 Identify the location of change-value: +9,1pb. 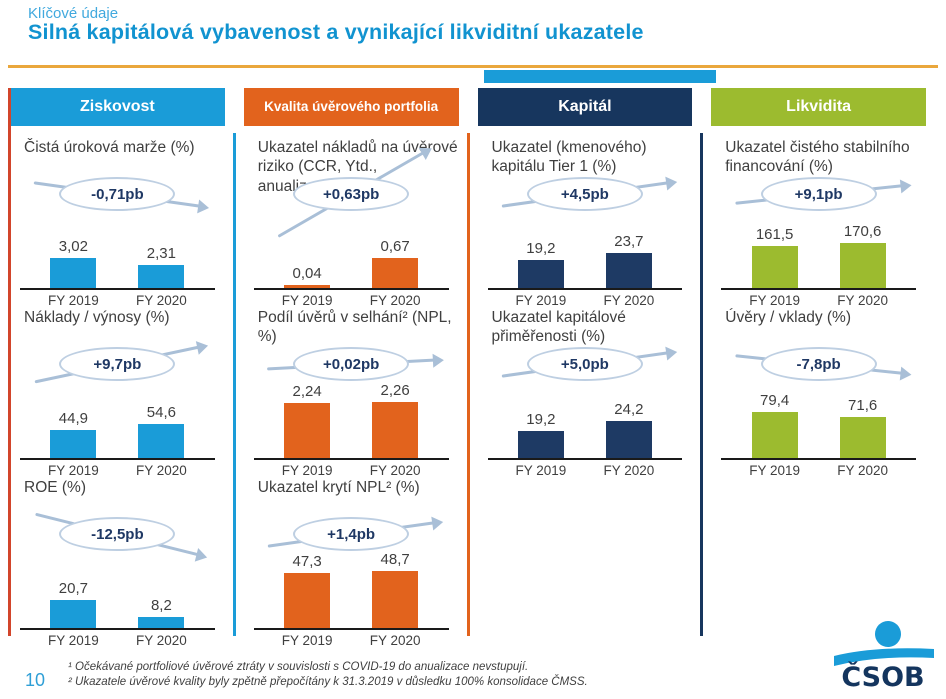
(818, 194).